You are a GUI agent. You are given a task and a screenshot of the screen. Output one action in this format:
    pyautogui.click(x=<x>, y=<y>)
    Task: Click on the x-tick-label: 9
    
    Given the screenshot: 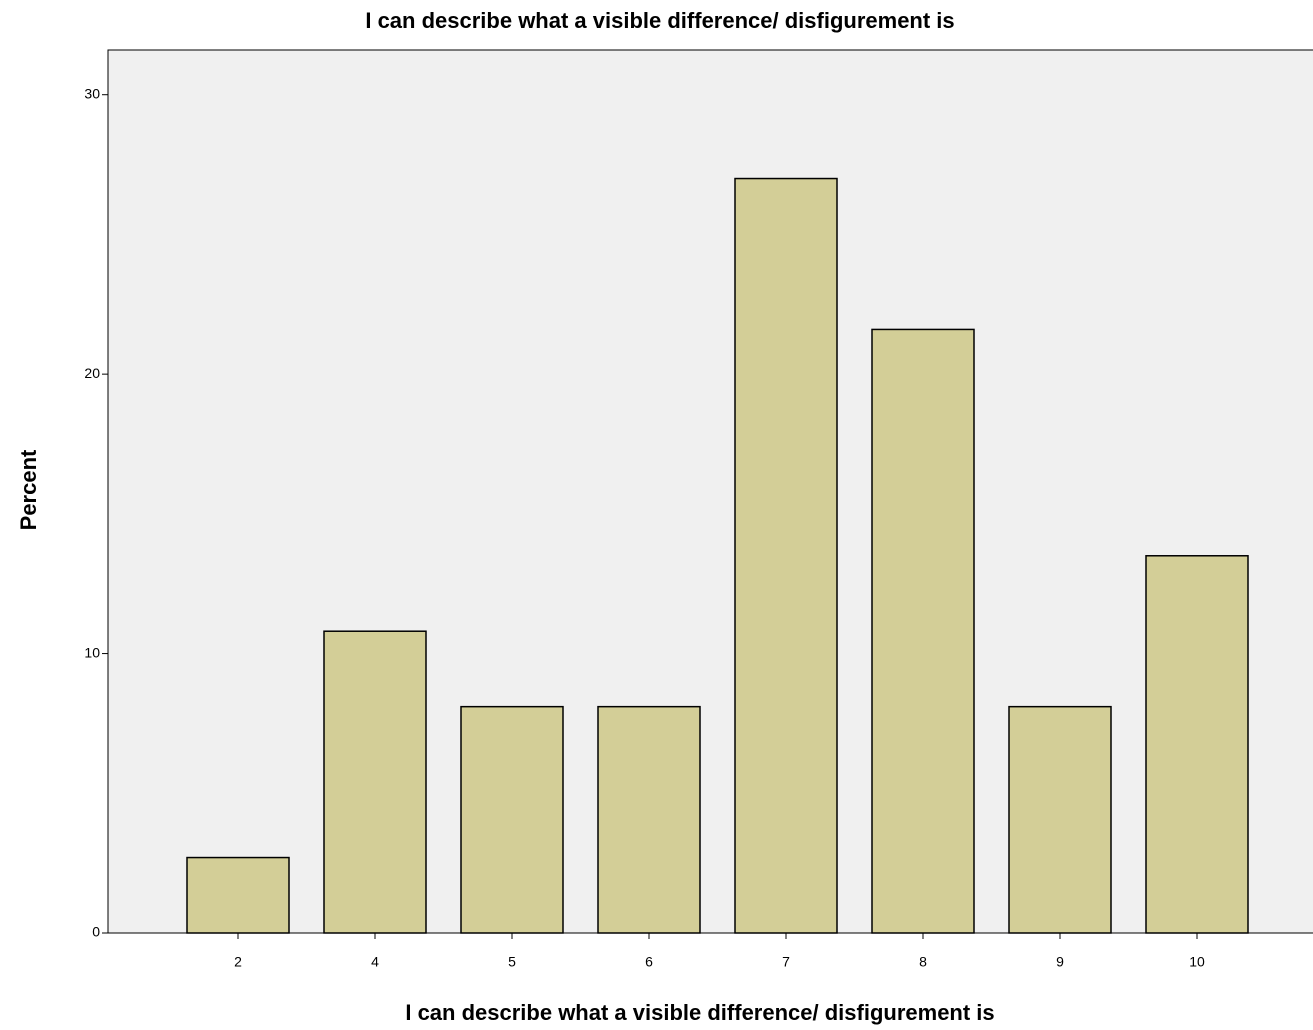 What is the action you would take?
    pyautogui.click(x=1060, y=962)
    